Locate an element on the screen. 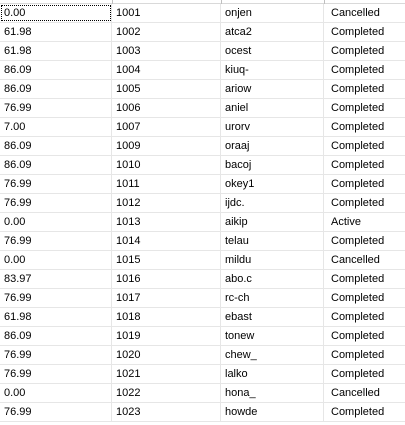  code-cell: oraaj is located at coordinates (272, 146).